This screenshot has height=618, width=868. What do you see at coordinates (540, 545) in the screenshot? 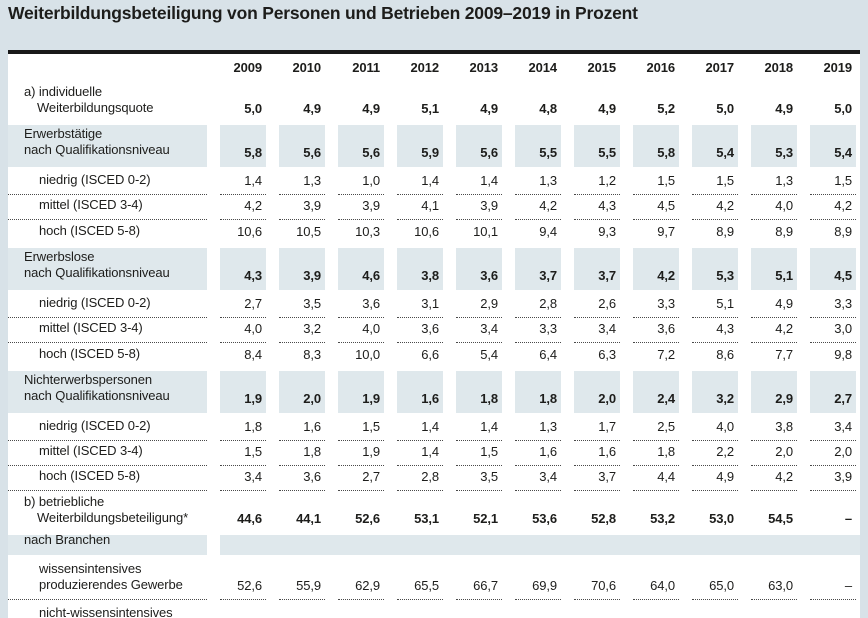
I see `branch-shade-band` at bounding box center [540, 545].